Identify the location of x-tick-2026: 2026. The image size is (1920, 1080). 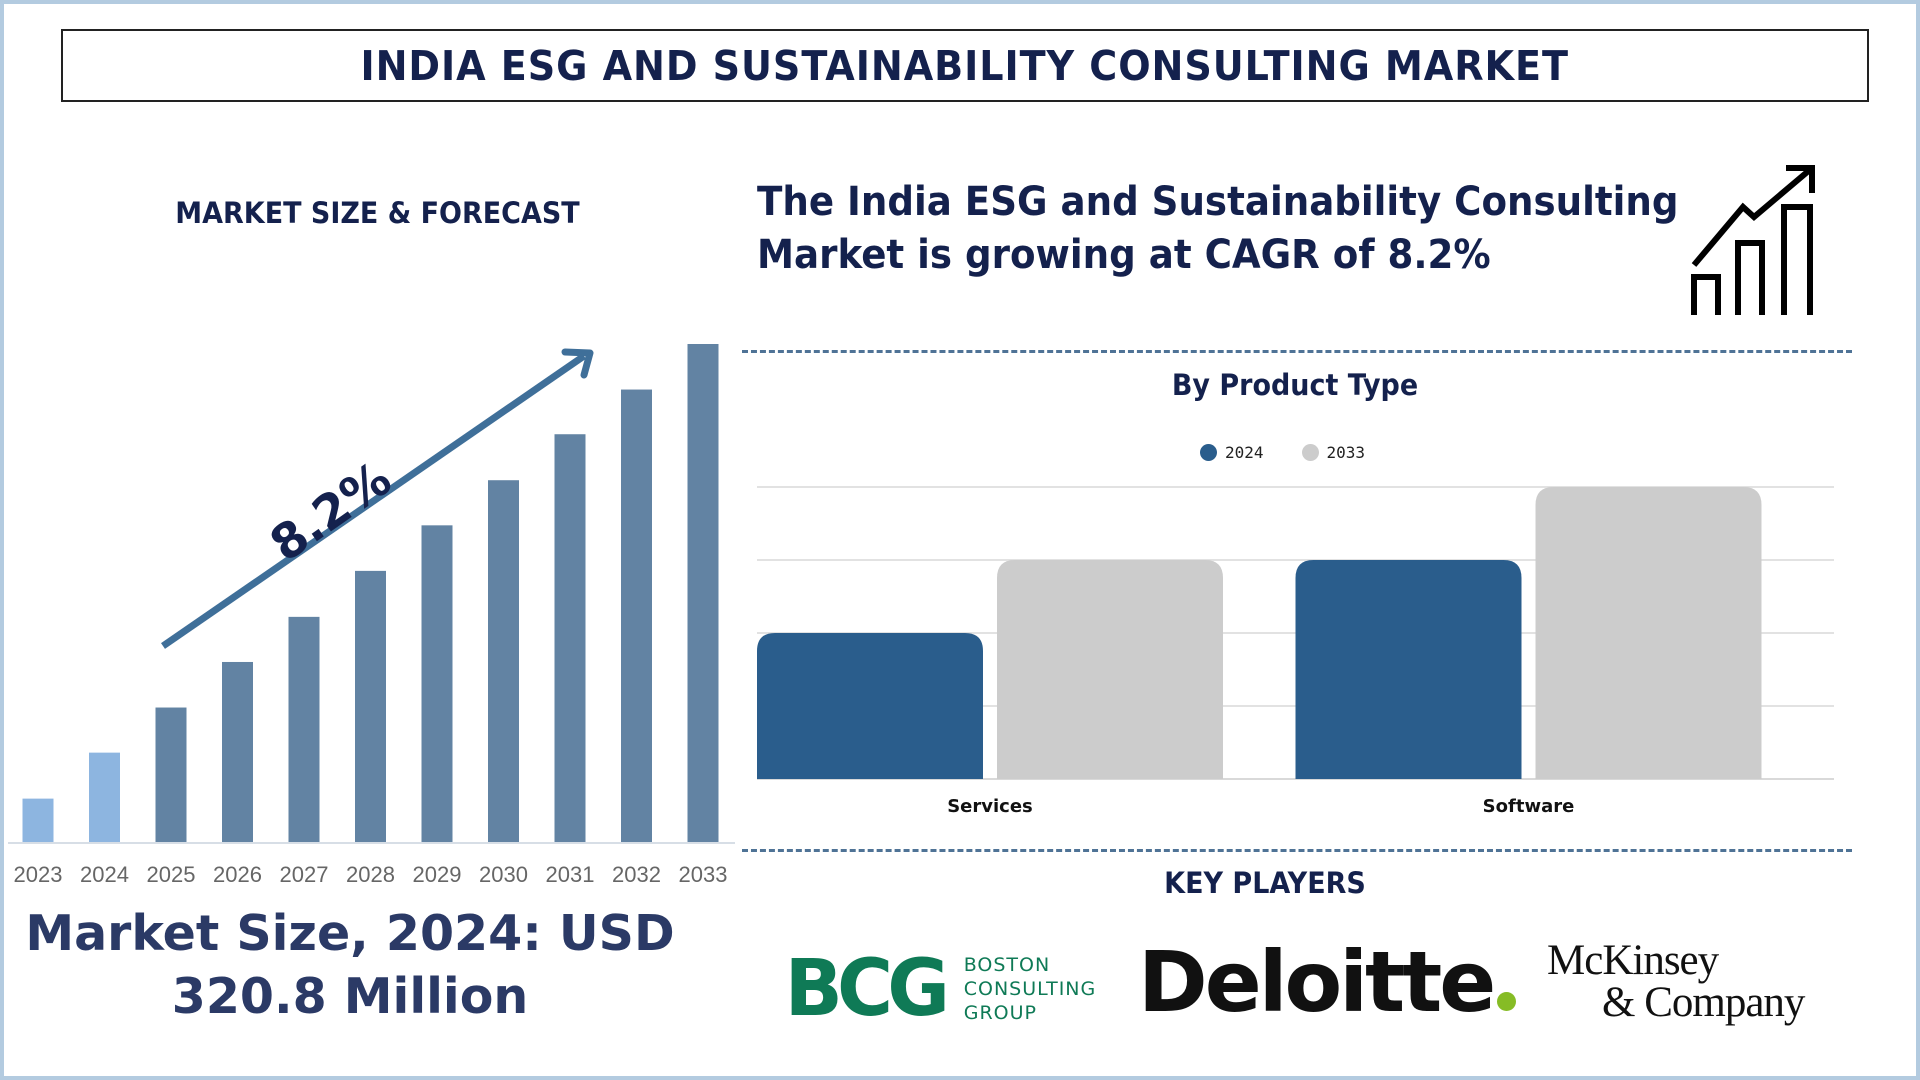
(237, 874).